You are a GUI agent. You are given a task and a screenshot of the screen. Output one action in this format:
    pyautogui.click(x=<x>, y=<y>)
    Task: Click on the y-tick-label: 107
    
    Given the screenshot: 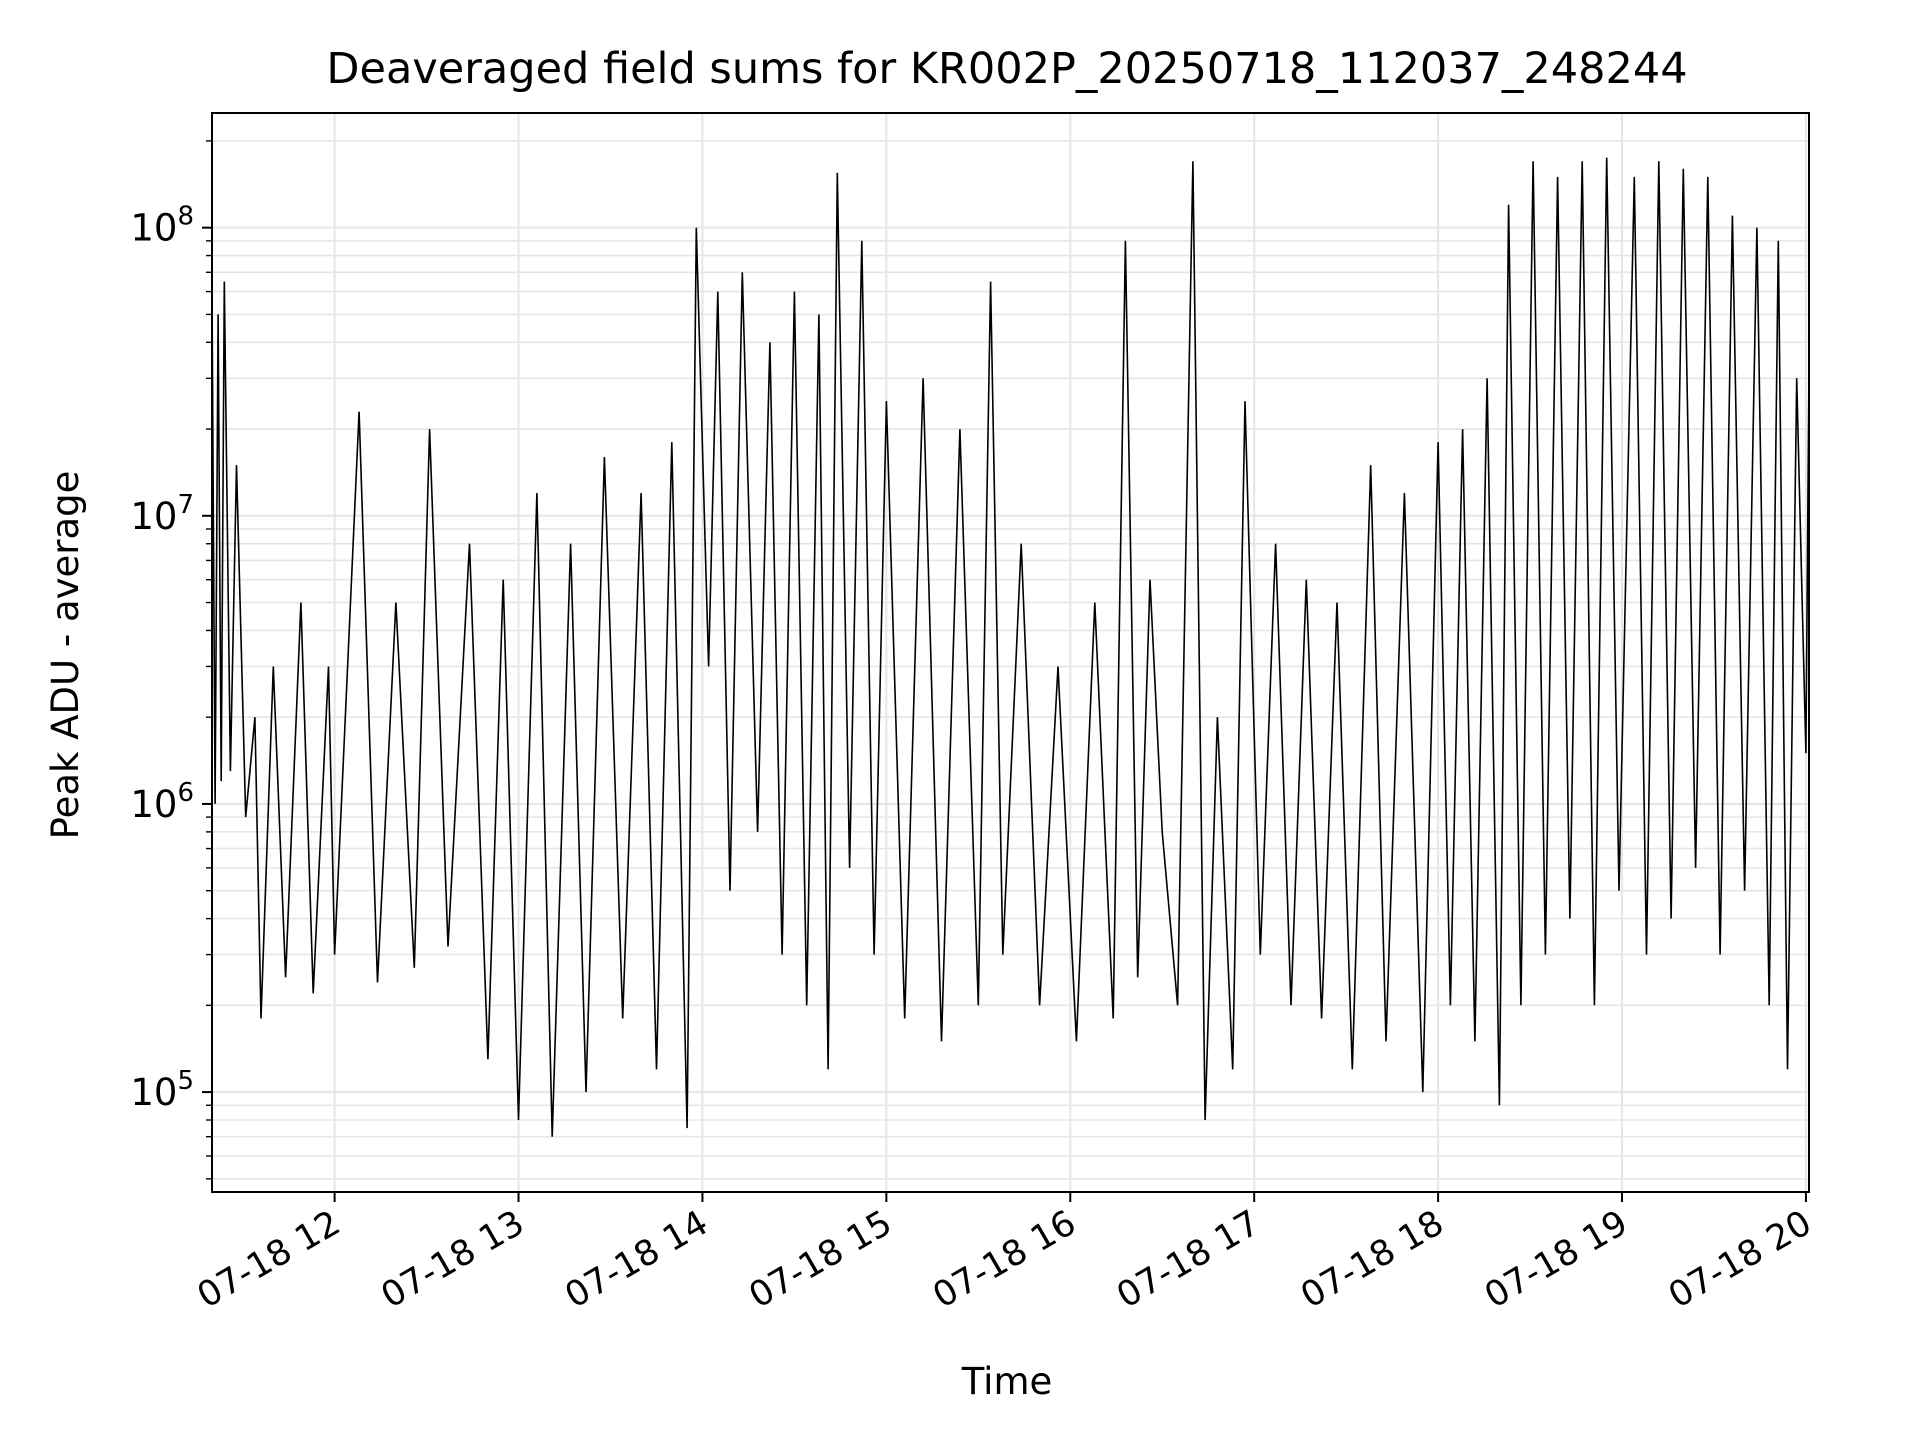 What is the action you would take?
    pyautogui.click(x=162, y=514)
    